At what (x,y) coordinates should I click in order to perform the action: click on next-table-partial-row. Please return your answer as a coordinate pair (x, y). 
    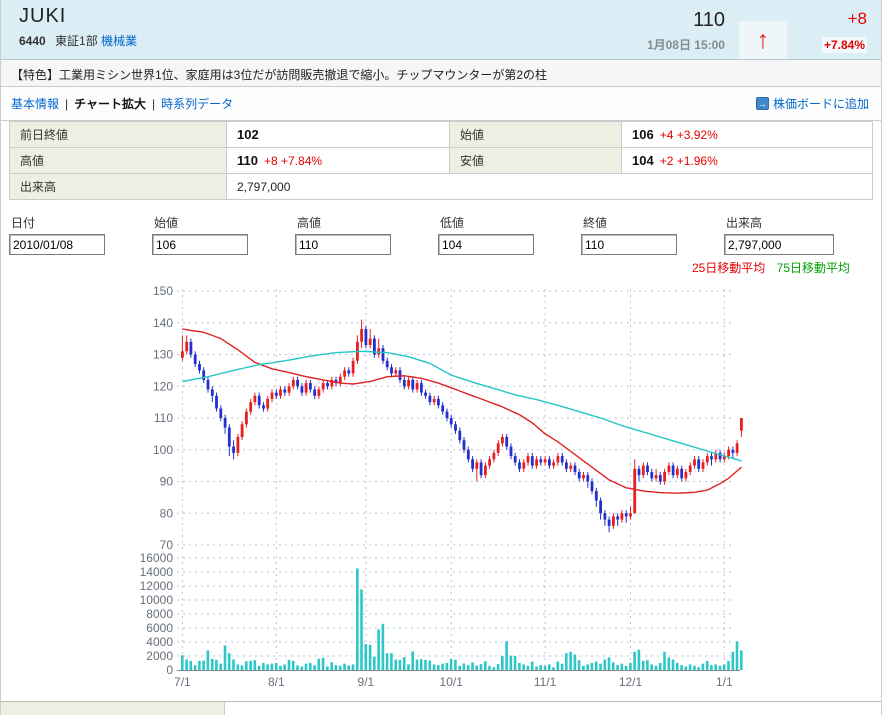
    Looking at the image, I should click on (441, 708).